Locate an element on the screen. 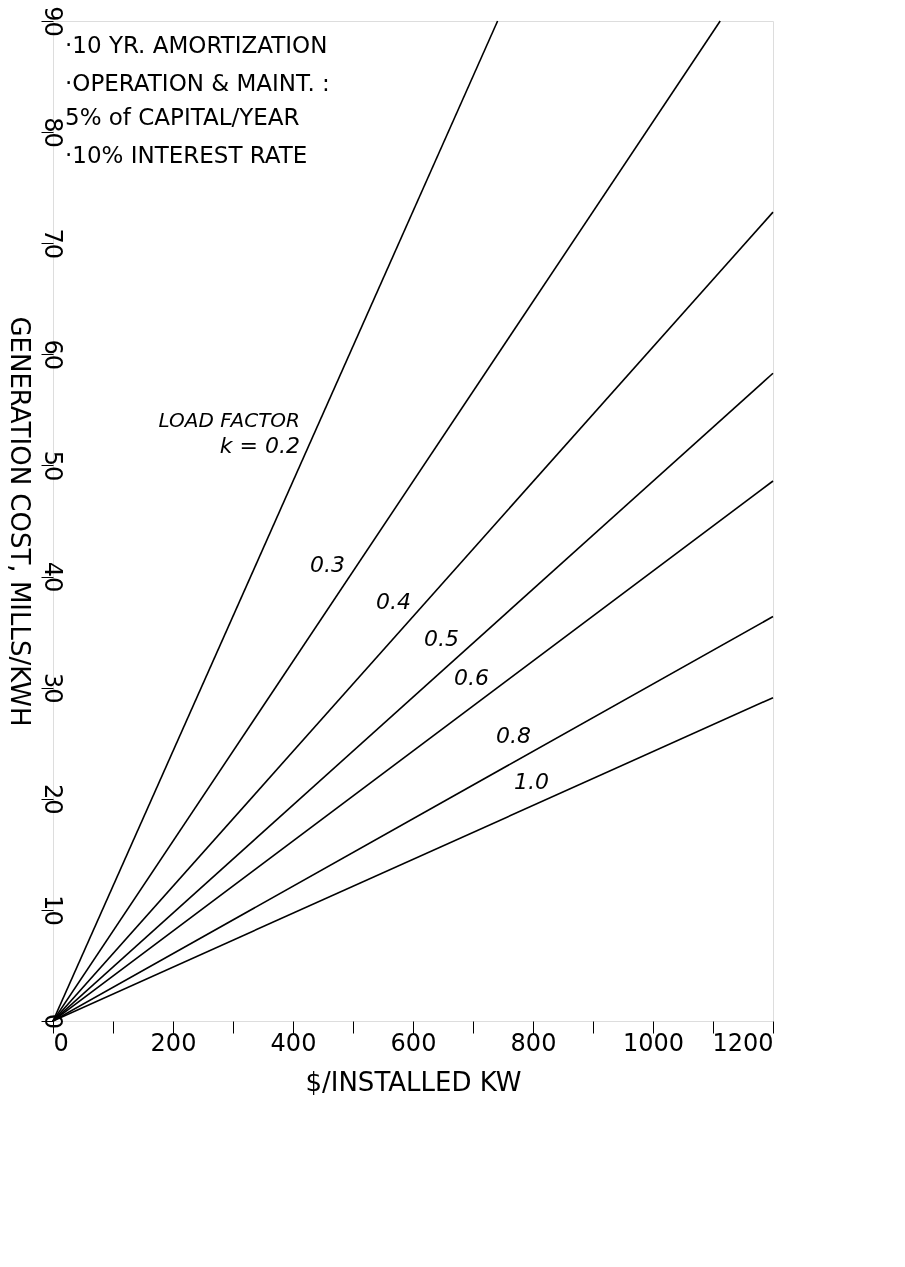 This screenshot has width=905, height=1267. annotation: ·10% INTEREST RATE is located at coordinates (186, 155).